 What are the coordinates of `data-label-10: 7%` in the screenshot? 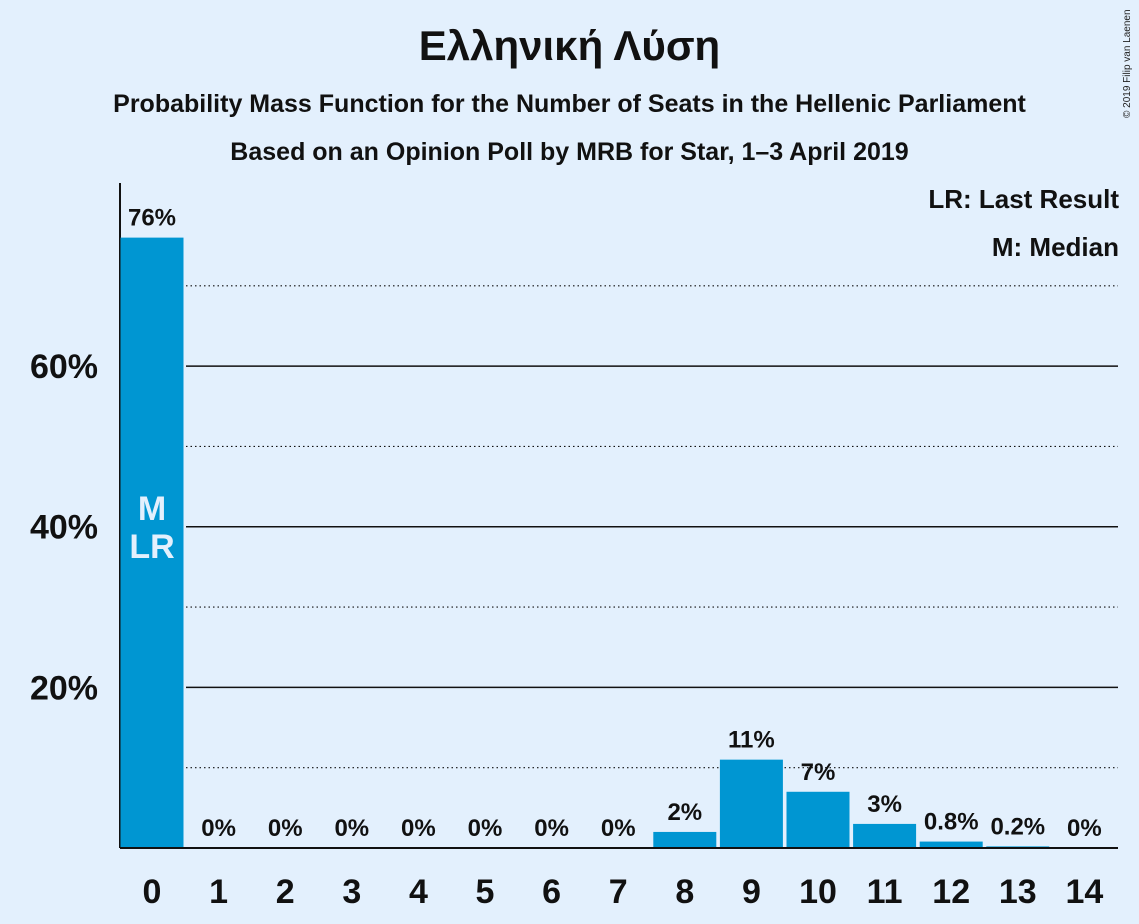 It's located at (818, 772).